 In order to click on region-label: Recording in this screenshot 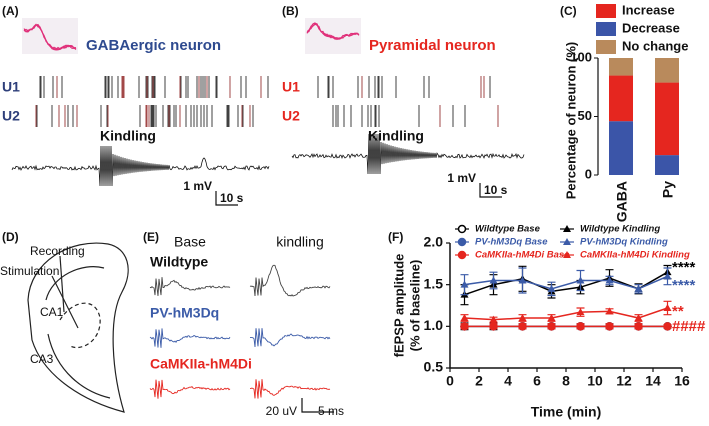, I will do `click(57, 251)`.